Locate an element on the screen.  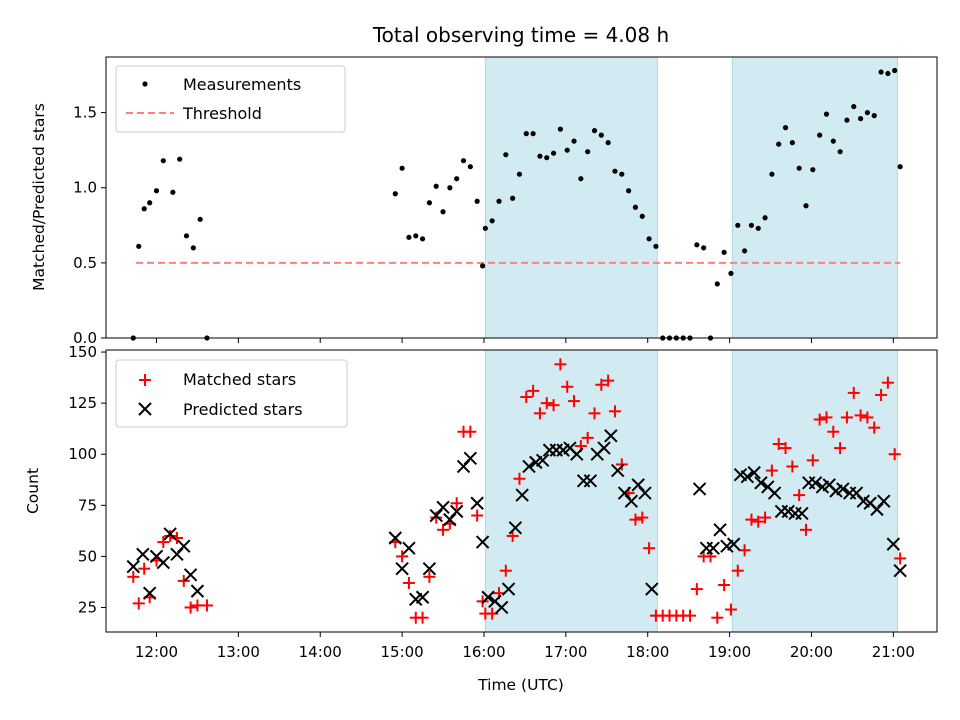
bottom-y-tick-label: 50 is located at coordinates (87, 556).